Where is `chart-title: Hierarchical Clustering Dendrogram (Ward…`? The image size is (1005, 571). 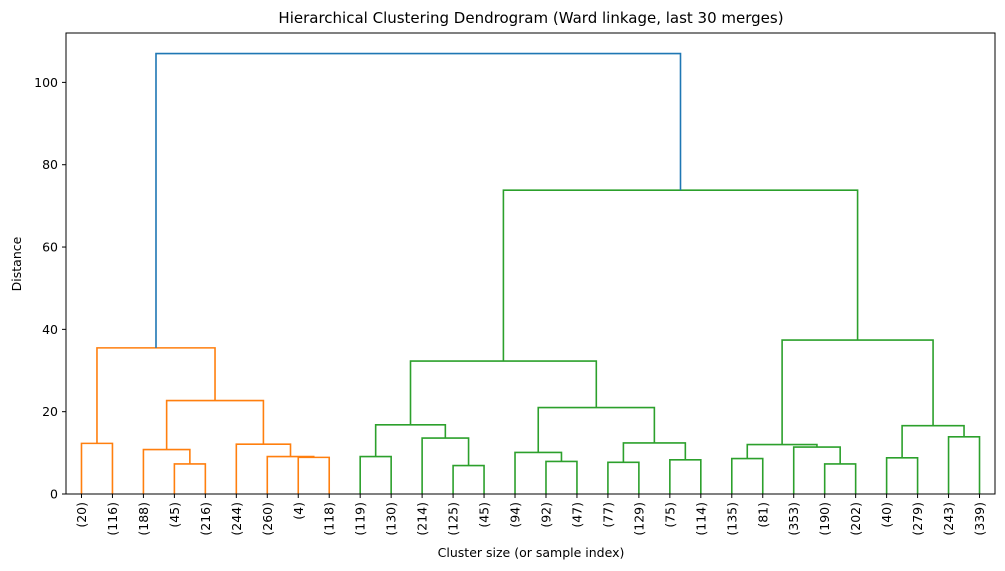
chart-title: Hierarchical Clustering Dendrogram (Ward… is located at coordinates (530, 18).